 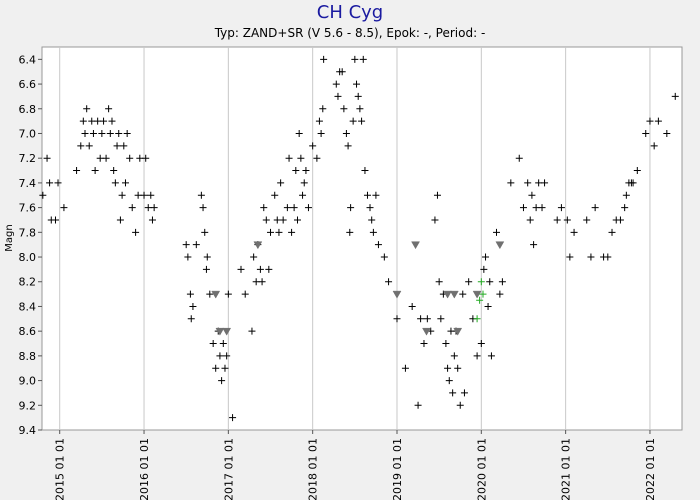 What do you see at coordinates (28, 430) in the screenshot?
I see `y-tick-label: 9.4` at bounding box center [28, 430].